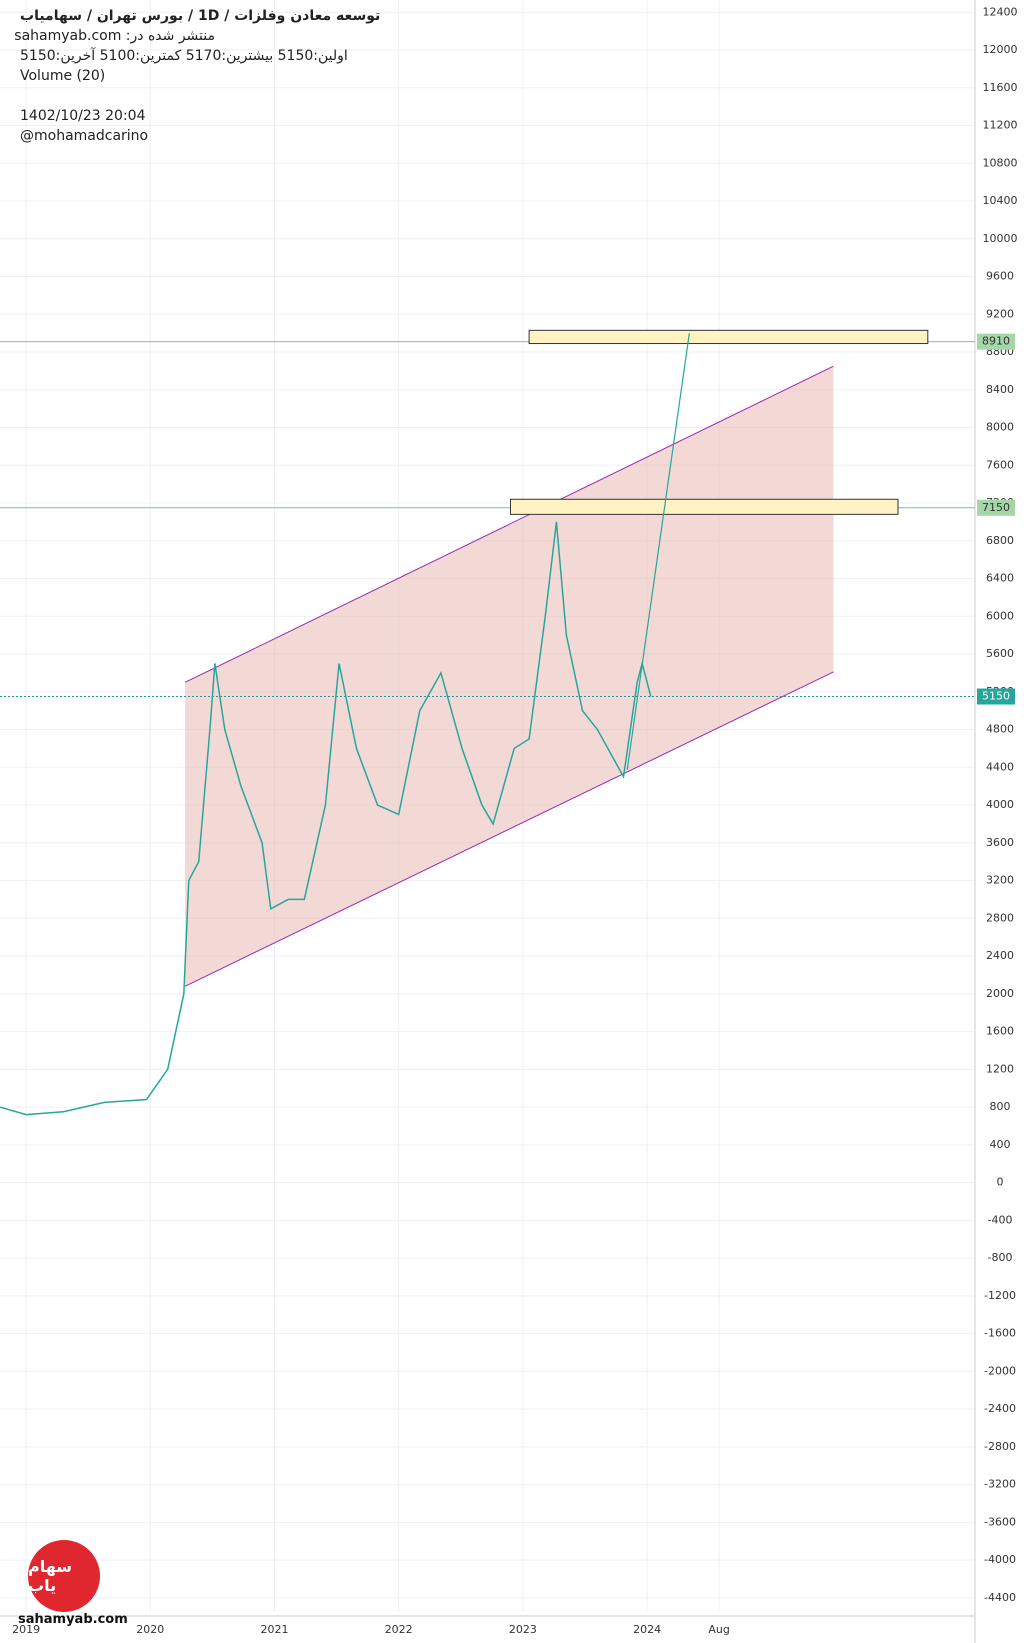 Image resolution: width=1024 pixels, height=1643 pixels. Describe the element at coordinates (1000, 842) in the screenshot. I see `y-tick-label: 3600` at that location.